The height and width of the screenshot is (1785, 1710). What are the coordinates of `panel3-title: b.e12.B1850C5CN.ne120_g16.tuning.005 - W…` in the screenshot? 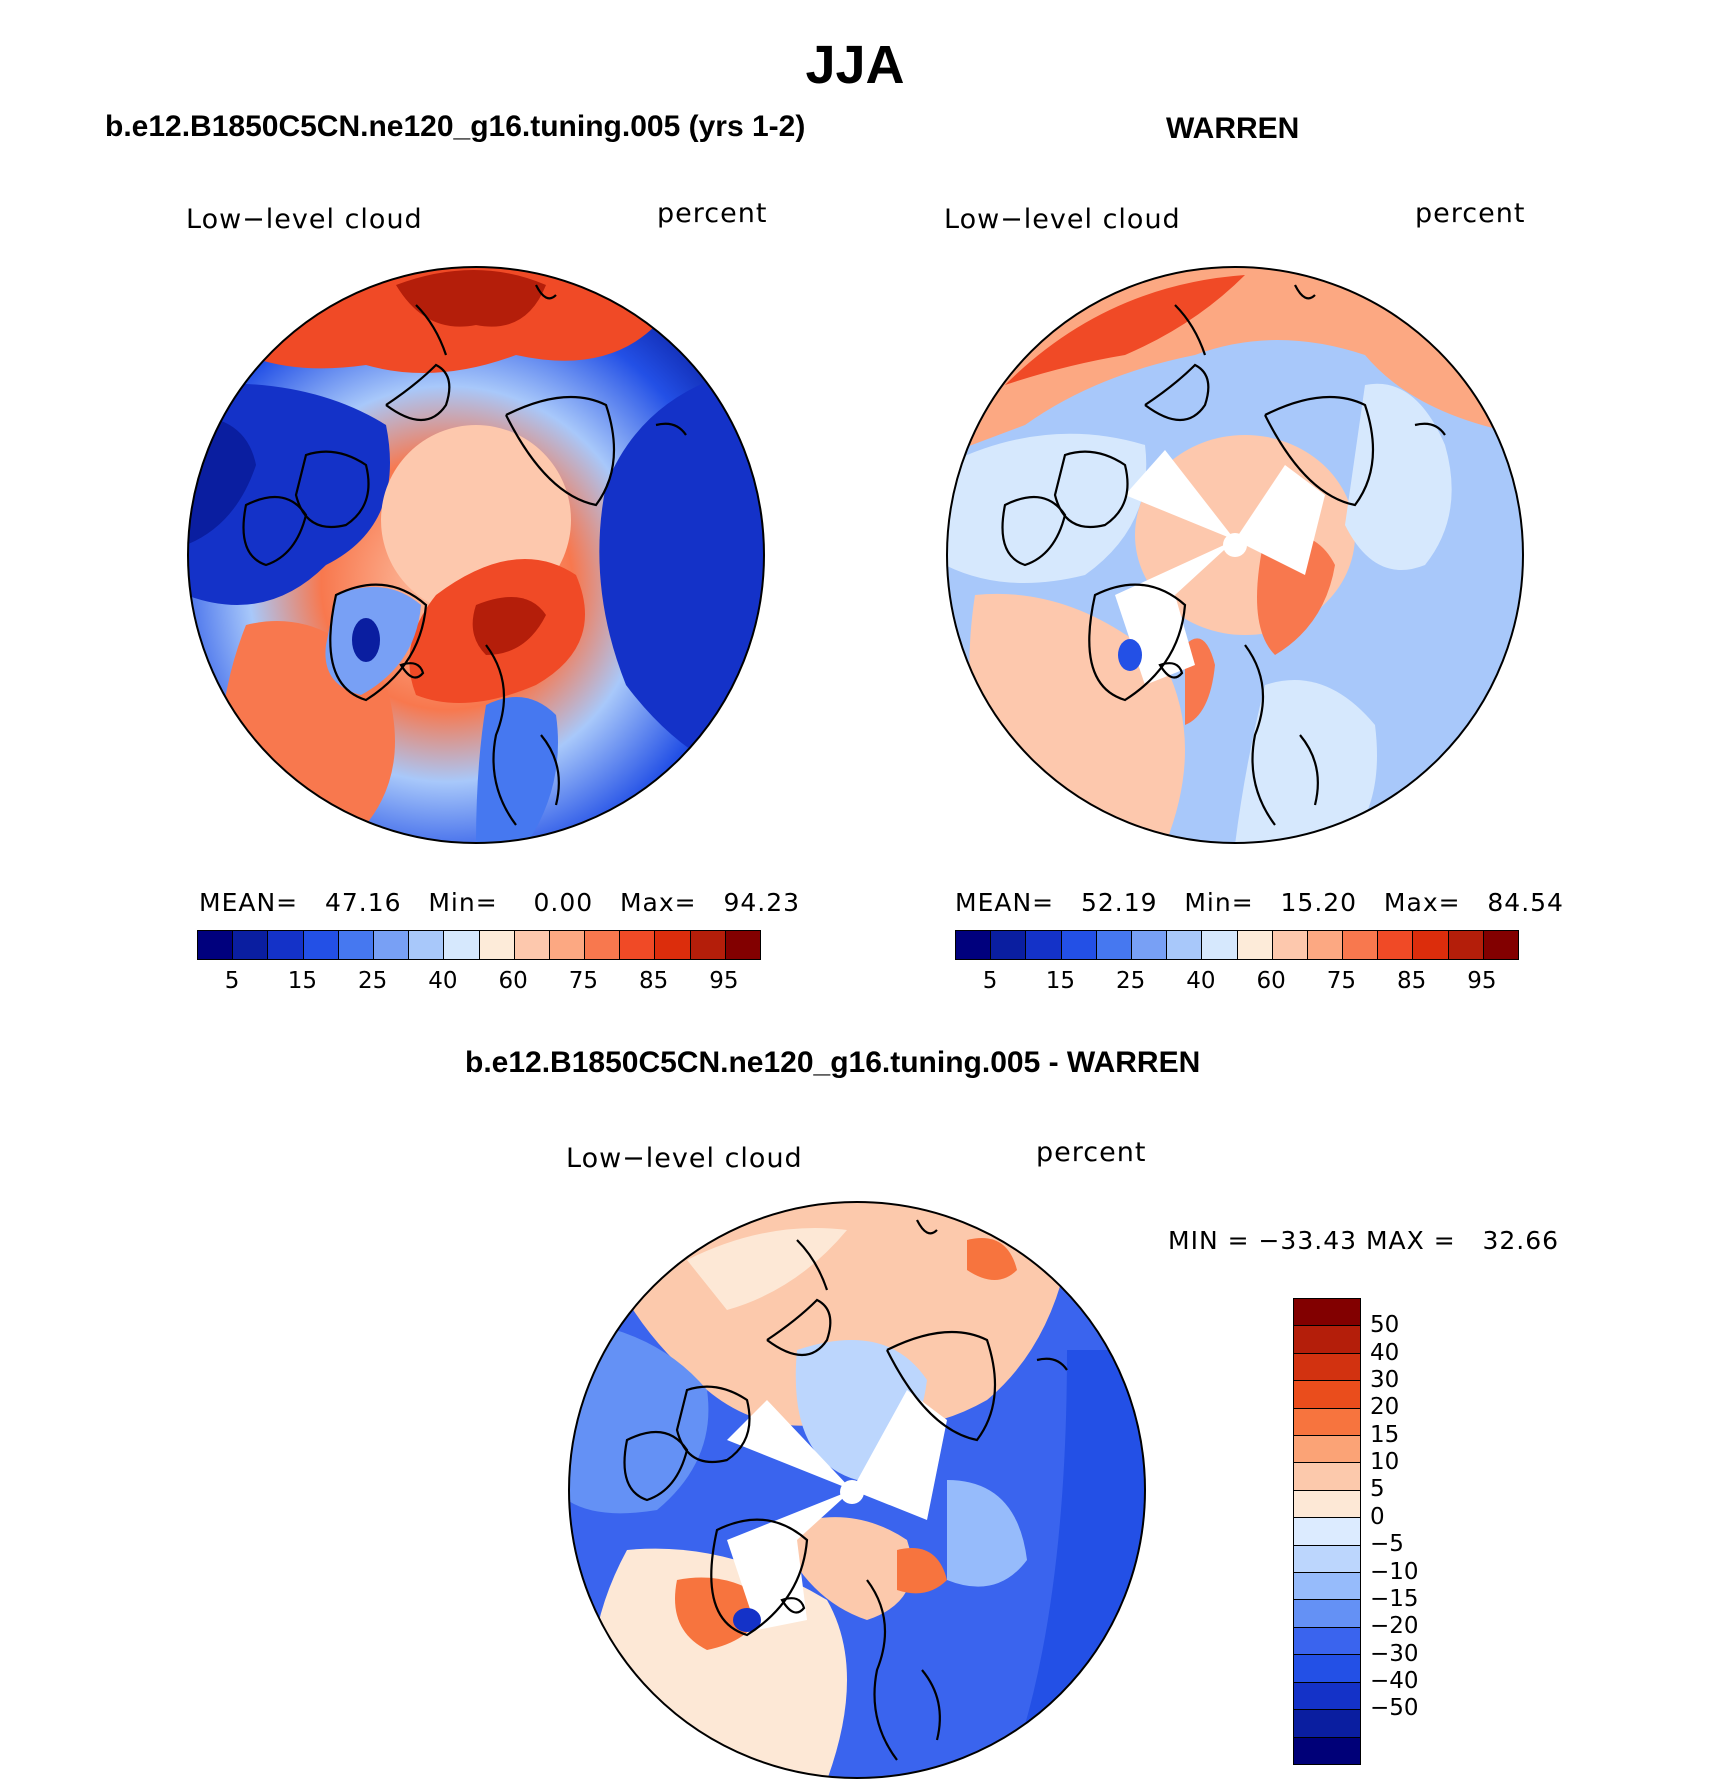 It's located at (833, 1062).